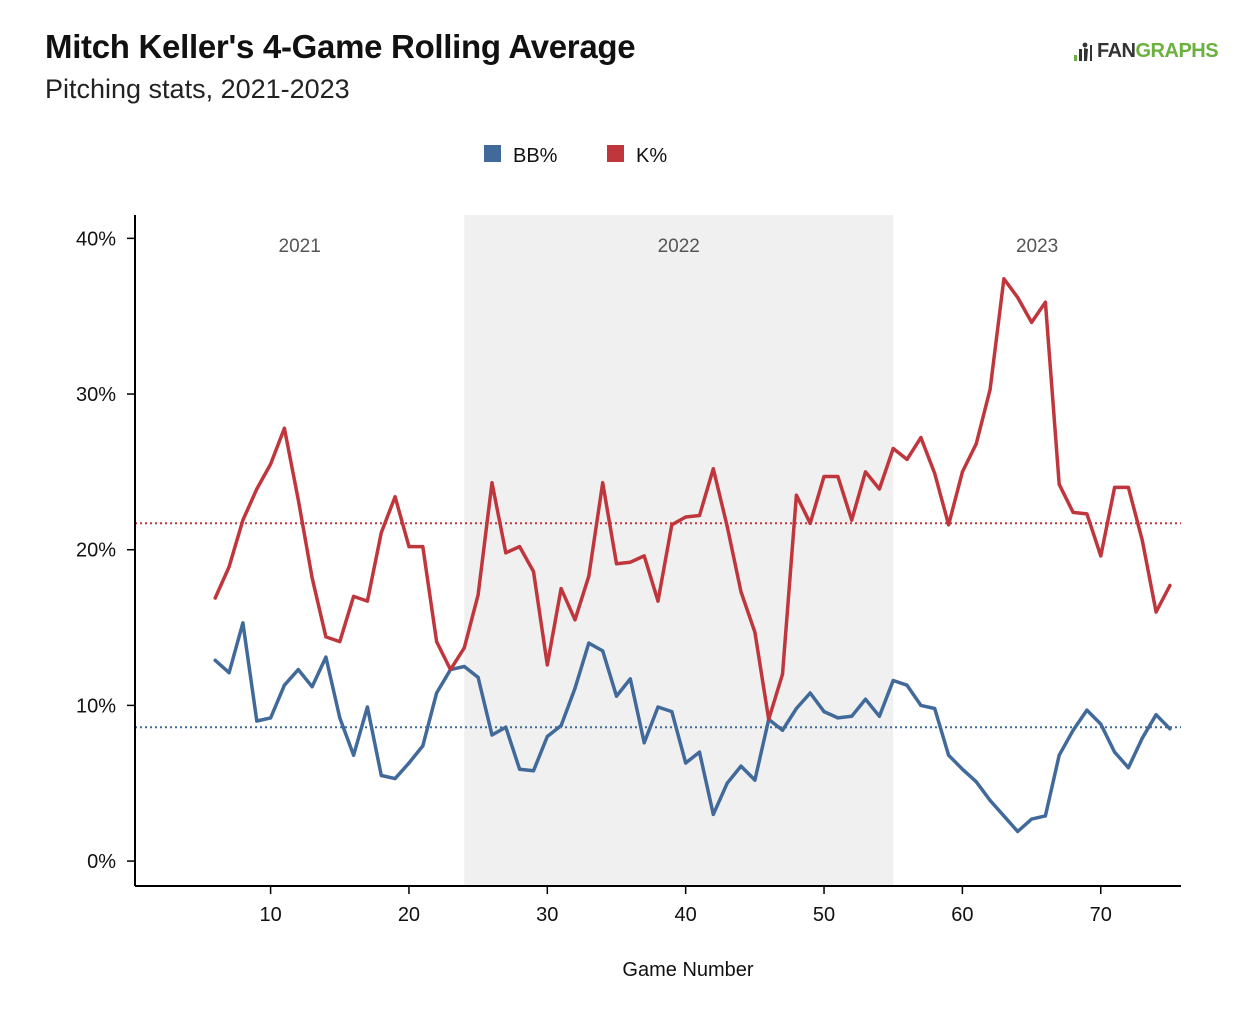 Image resolution: width=1260 pixels, height=1014 pixels. I want to click on legend-label-k: K%, so click(651, 156).